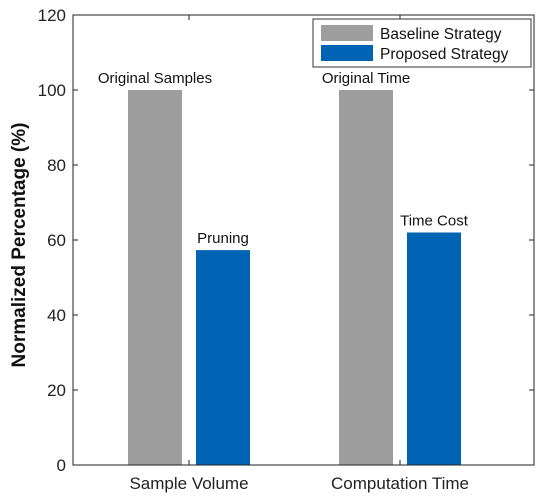 This screenshot has height=498, width=550. I want to click on legend-label-1: Proposed Strategy, so click(444, 54).